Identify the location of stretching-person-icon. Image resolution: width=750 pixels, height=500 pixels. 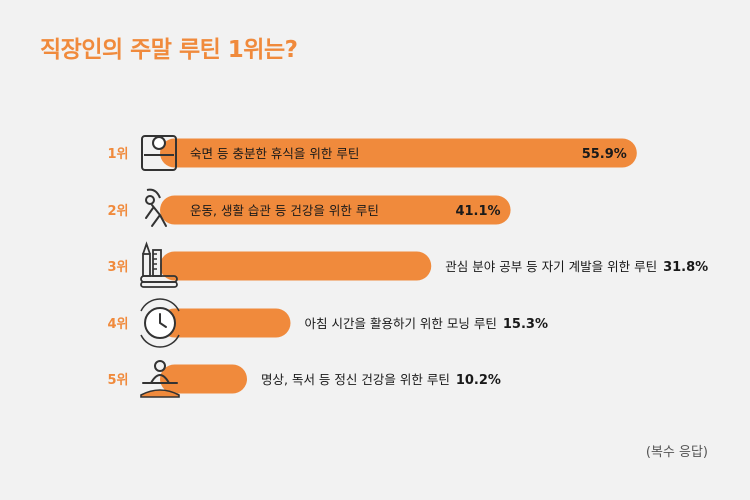
(156, 207).